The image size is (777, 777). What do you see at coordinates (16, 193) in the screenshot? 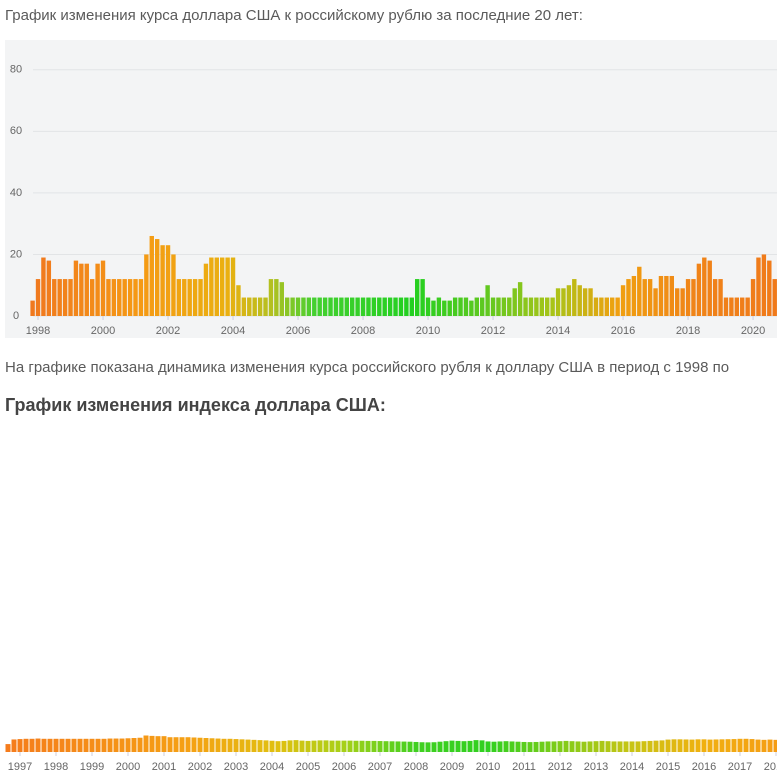
I see `y-tick-label: 40` at bounding box center [16, 193].